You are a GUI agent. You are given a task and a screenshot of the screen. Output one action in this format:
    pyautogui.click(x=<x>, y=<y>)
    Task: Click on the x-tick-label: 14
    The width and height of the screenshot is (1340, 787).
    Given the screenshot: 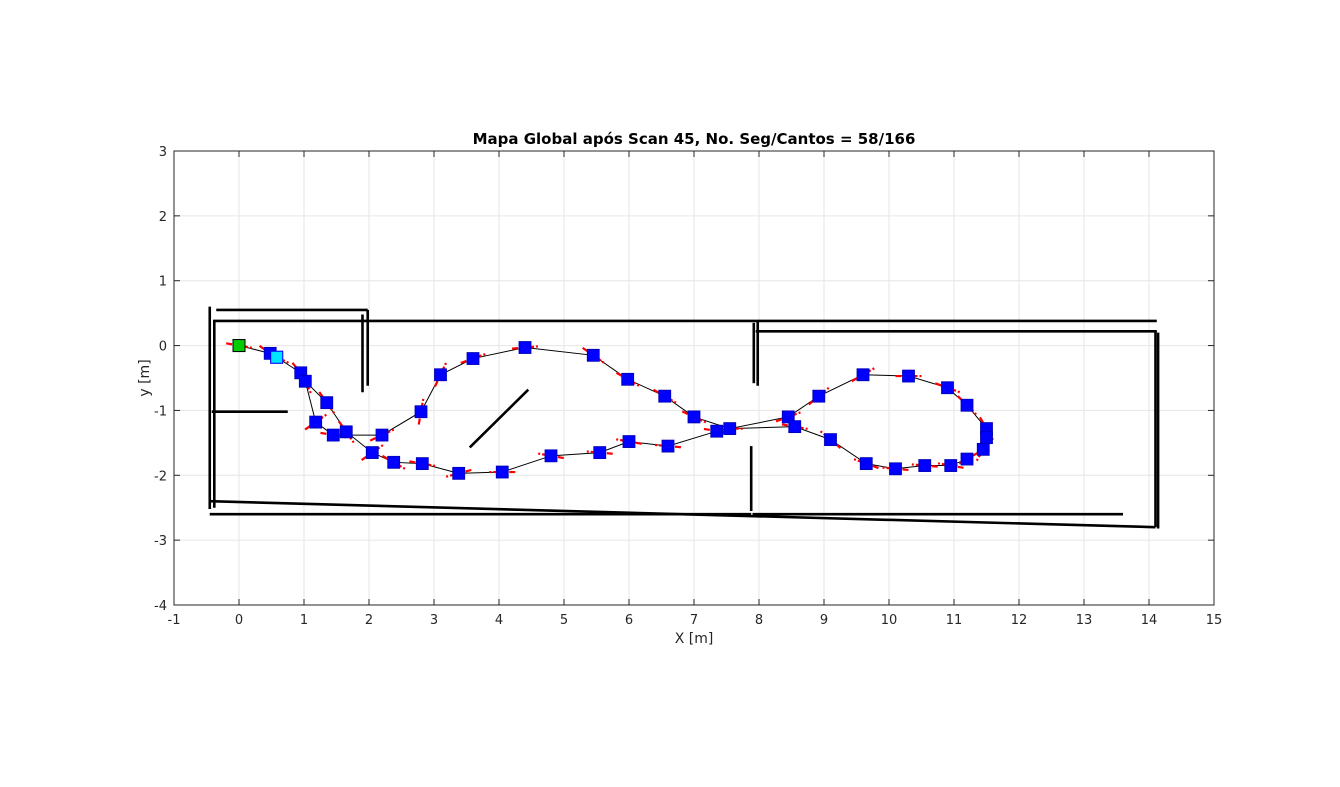 What is the action you would take?
    pyautogui.click(x=1149, y=620)
    